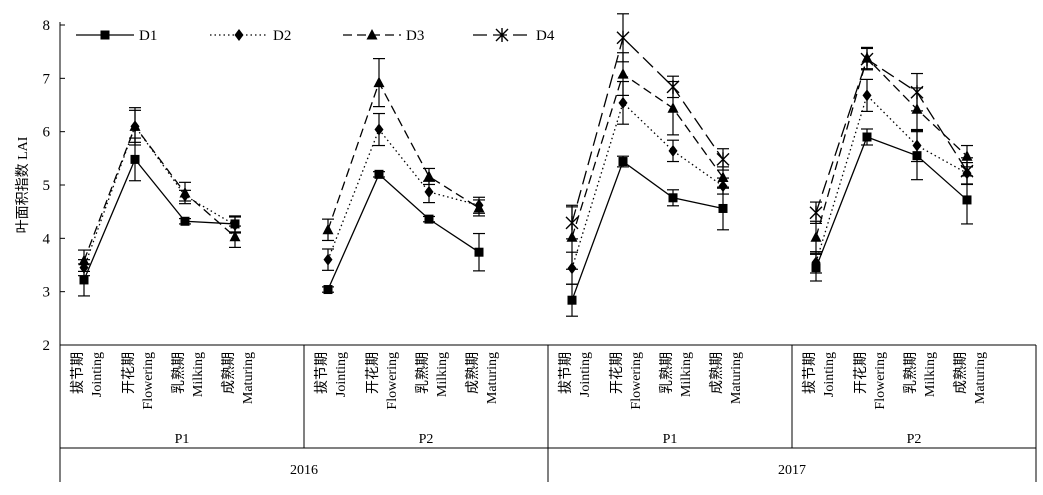 Image resolution: width=1043 pixels, height=495 pixels. I want to click on stage-label-en-1-1: Flowering, so click(392, 381).